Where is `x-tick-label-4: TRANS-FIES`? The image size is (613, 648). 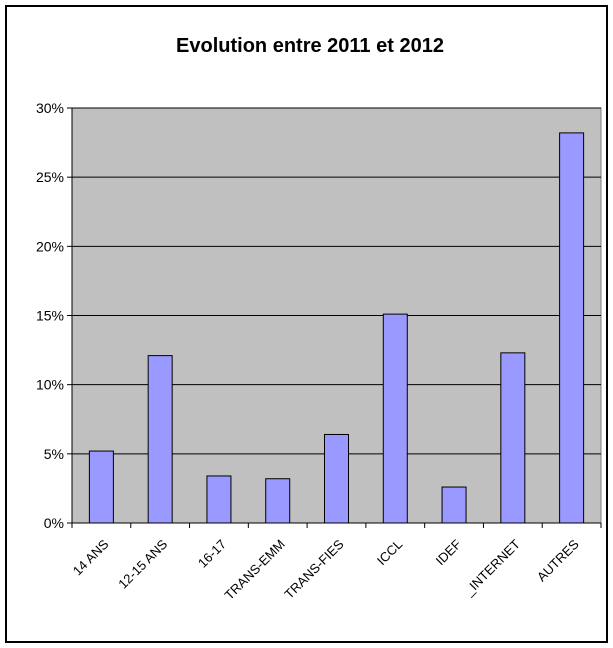 x-tick-label-4: TRANS-FIES is located at coordinates (313, 568).